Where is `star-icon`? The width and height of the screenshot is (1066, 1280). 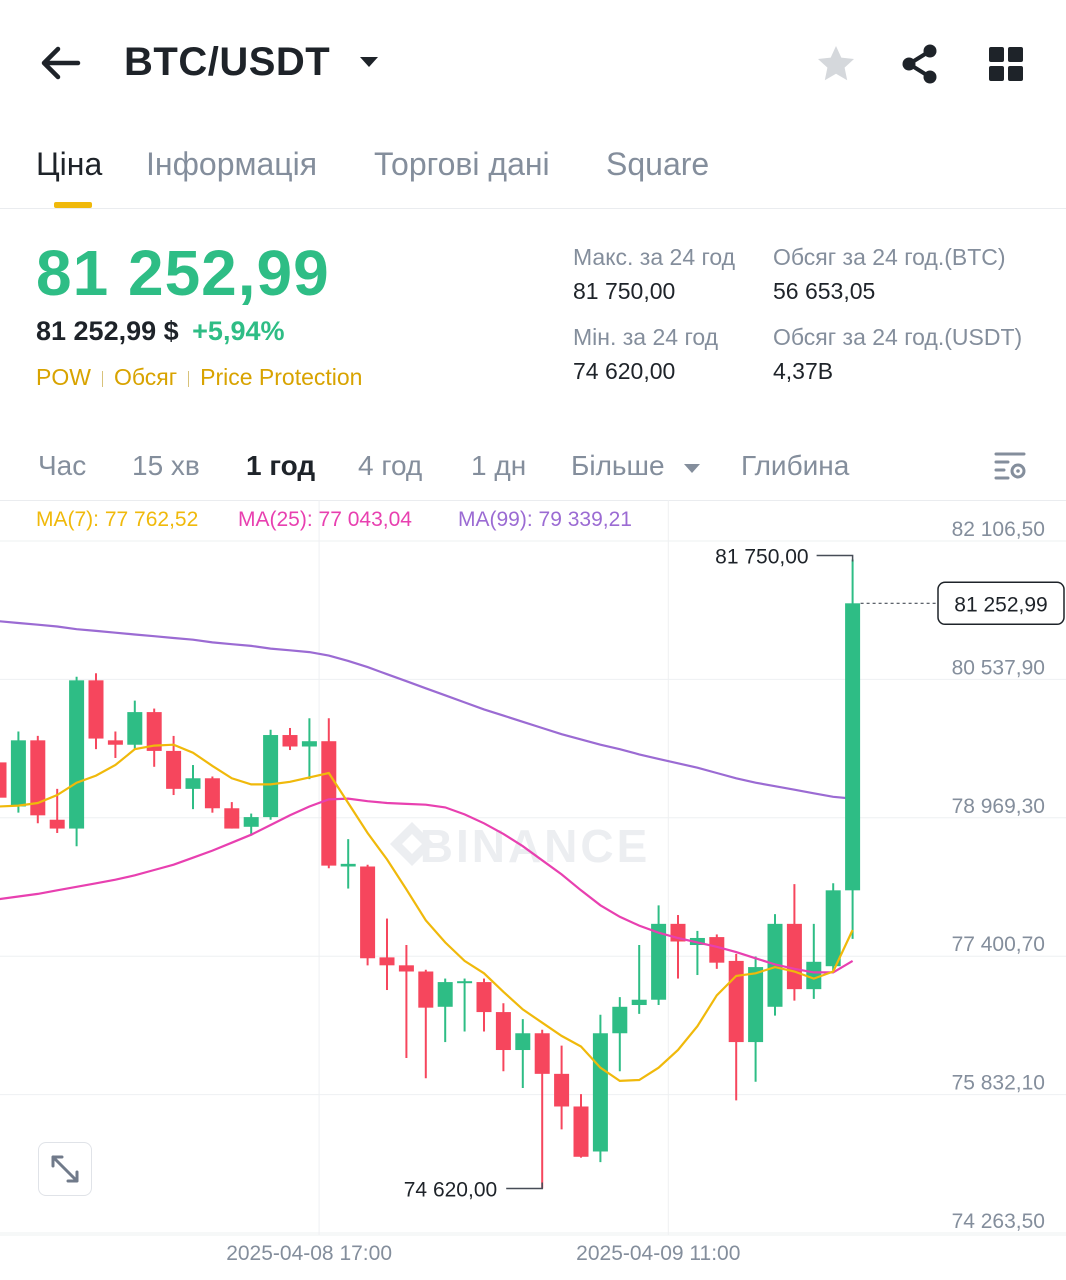 star-icon is located at coordinates (836, 63).